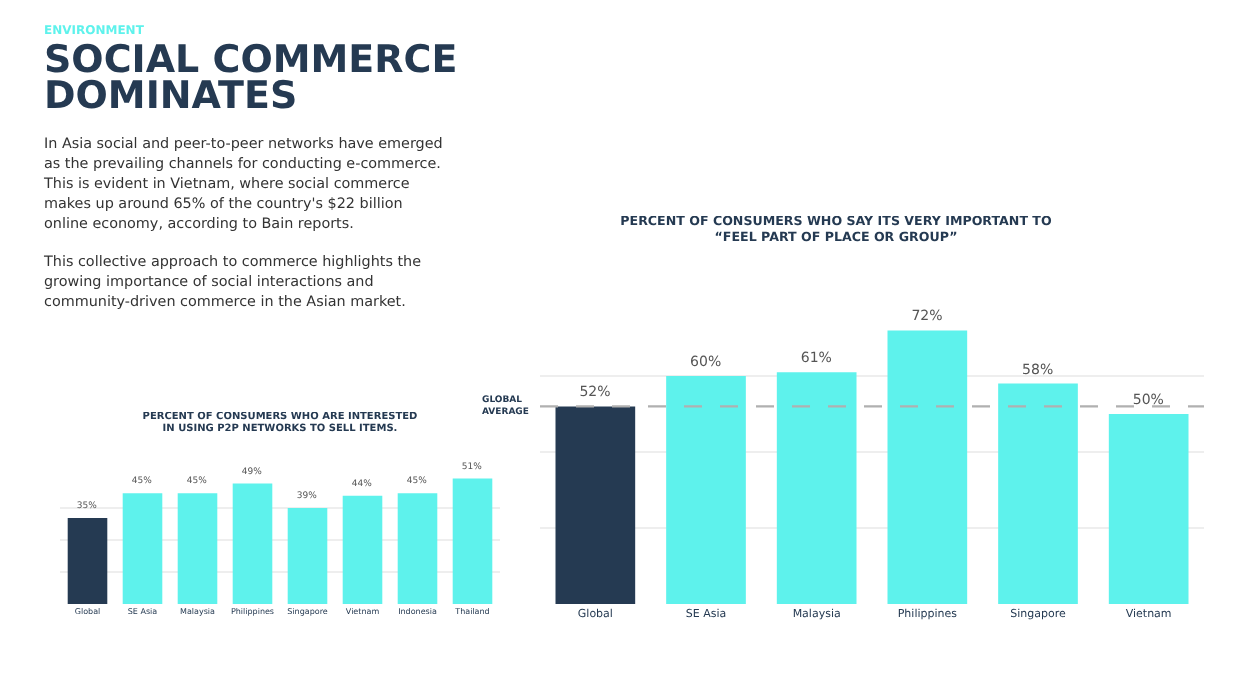  I want to click on text: SOCIAL COMMERCE DOMINATES, so click(251, 78).